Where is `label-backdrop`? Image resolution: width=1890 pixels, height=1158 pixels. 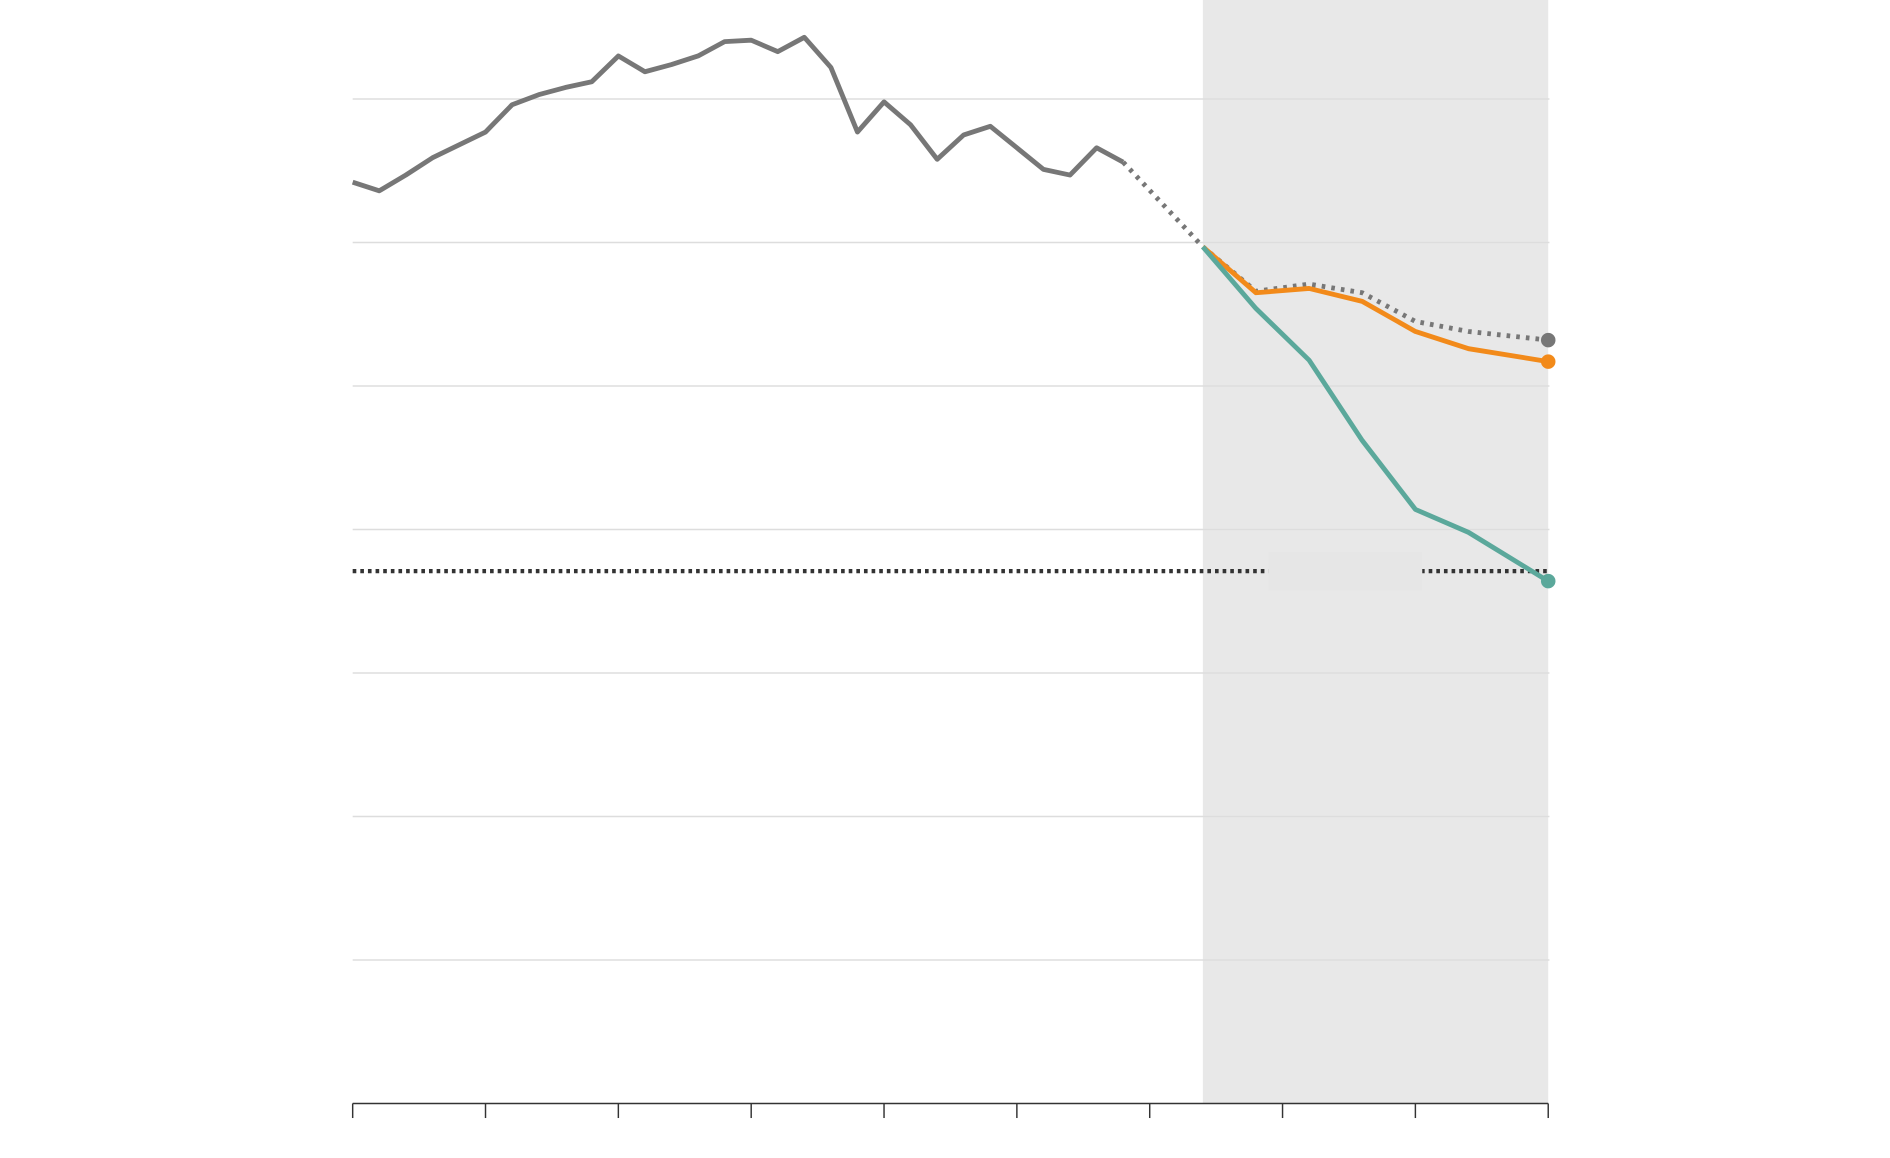 label-backdrop is located at coordinates (1345, 571).